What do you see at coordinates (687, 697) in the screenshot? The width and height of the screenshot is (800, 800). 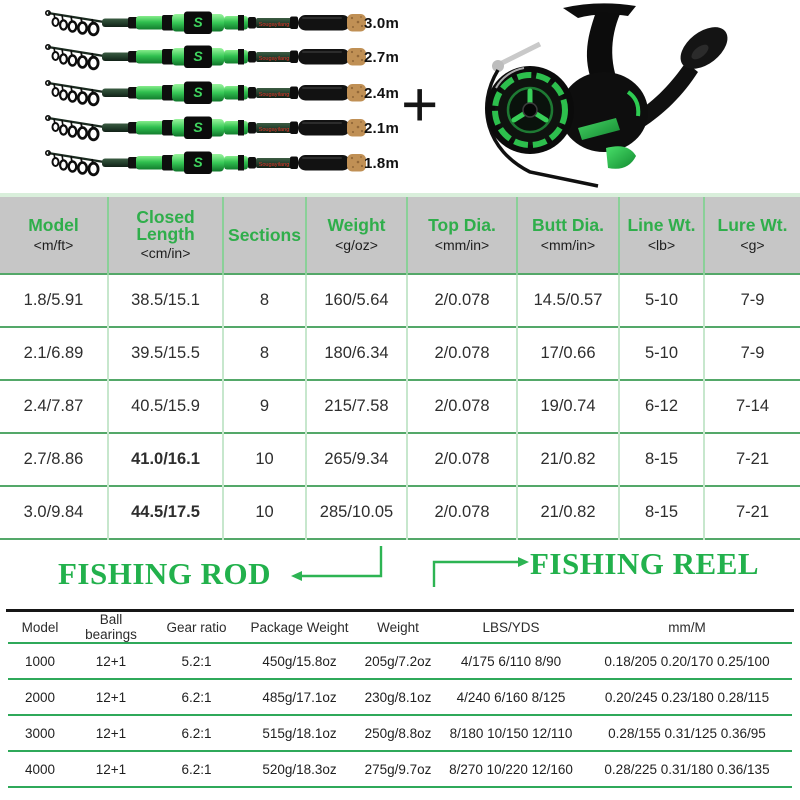 I see `spec-cell: 0.20/245 0.23/180 0.28/115` at bounding box center [687, 697].